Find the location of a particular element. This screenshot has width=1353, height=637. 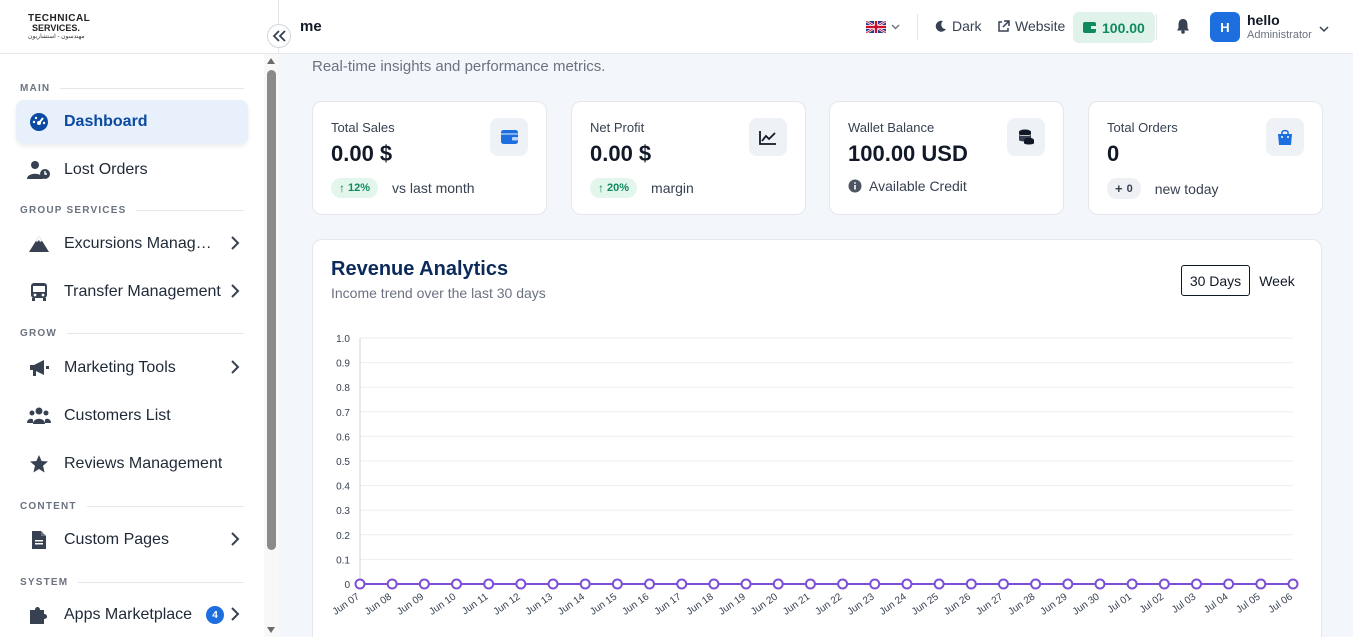

sidebar-item-apps-marketplace: Apps Marketplace 4 is located at coordinates (132, 615).